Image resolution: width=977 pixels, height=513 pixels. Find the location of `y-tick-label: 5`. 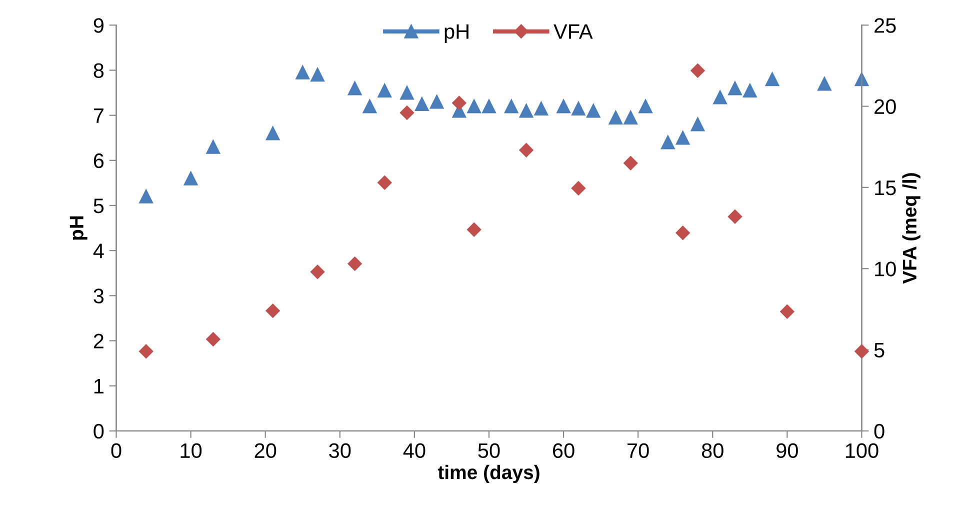

y-tick-label: 5 is located at coordinates (99, 206).